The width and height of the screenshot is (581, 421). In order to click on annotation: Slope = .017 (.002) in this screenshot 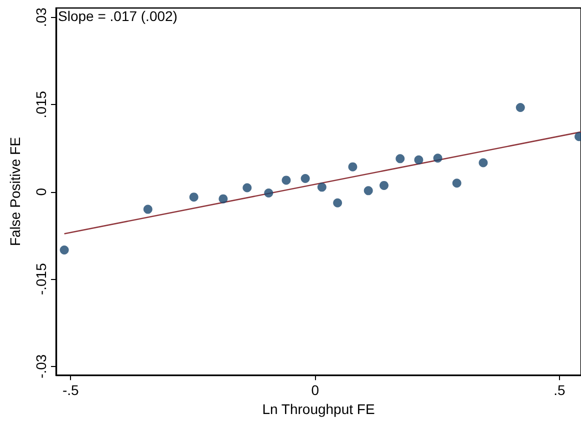, I will do `click(118, 16)`.